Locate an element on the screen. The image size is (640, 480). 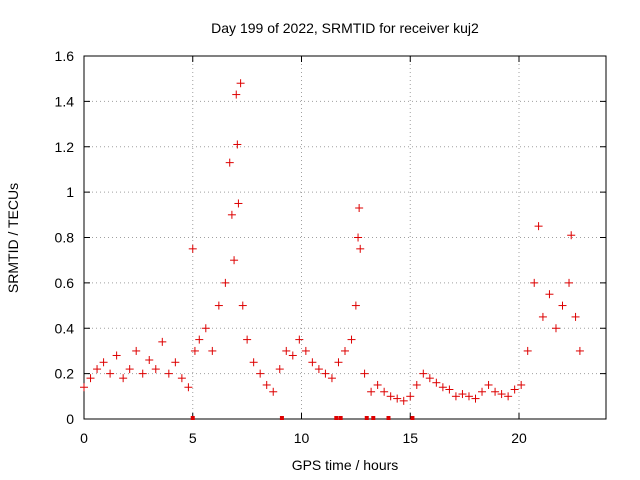
x-tick-label: 0 is located at coordinates (84, 438).